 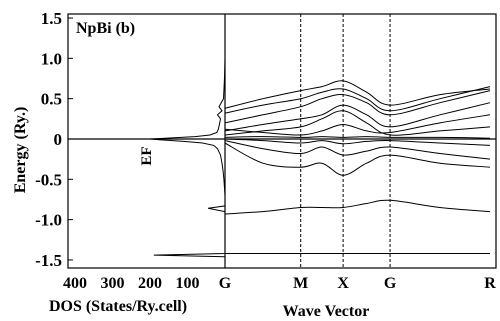 I want to click on y-tick-label: -1.0, so click(x=48, y=220).